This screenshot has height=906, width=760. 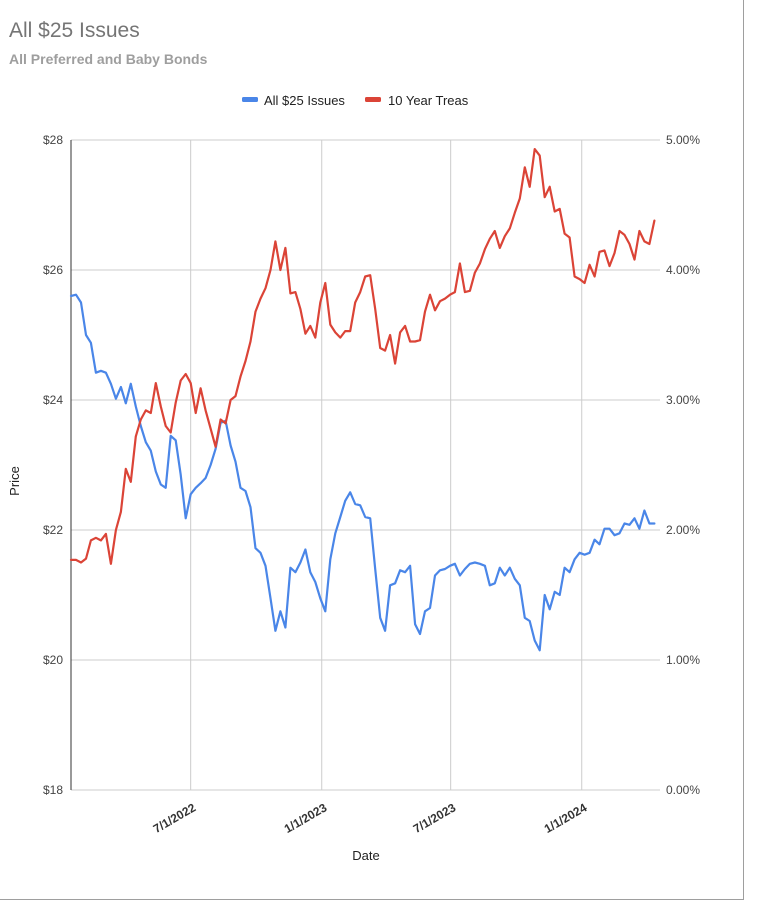 What do you see at coordinates (683, 660) in the screenshot?
I see `y2-tick-label: 1.00%` at bounding box center [683, 660].